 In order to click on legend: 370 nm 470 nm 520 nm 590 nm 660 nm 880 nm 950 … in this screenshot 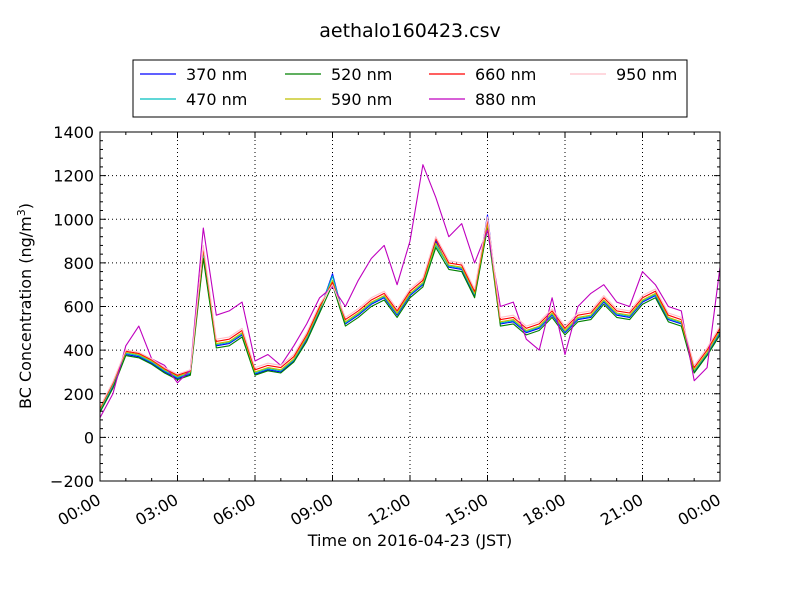, I will do `click(410, 88)`.